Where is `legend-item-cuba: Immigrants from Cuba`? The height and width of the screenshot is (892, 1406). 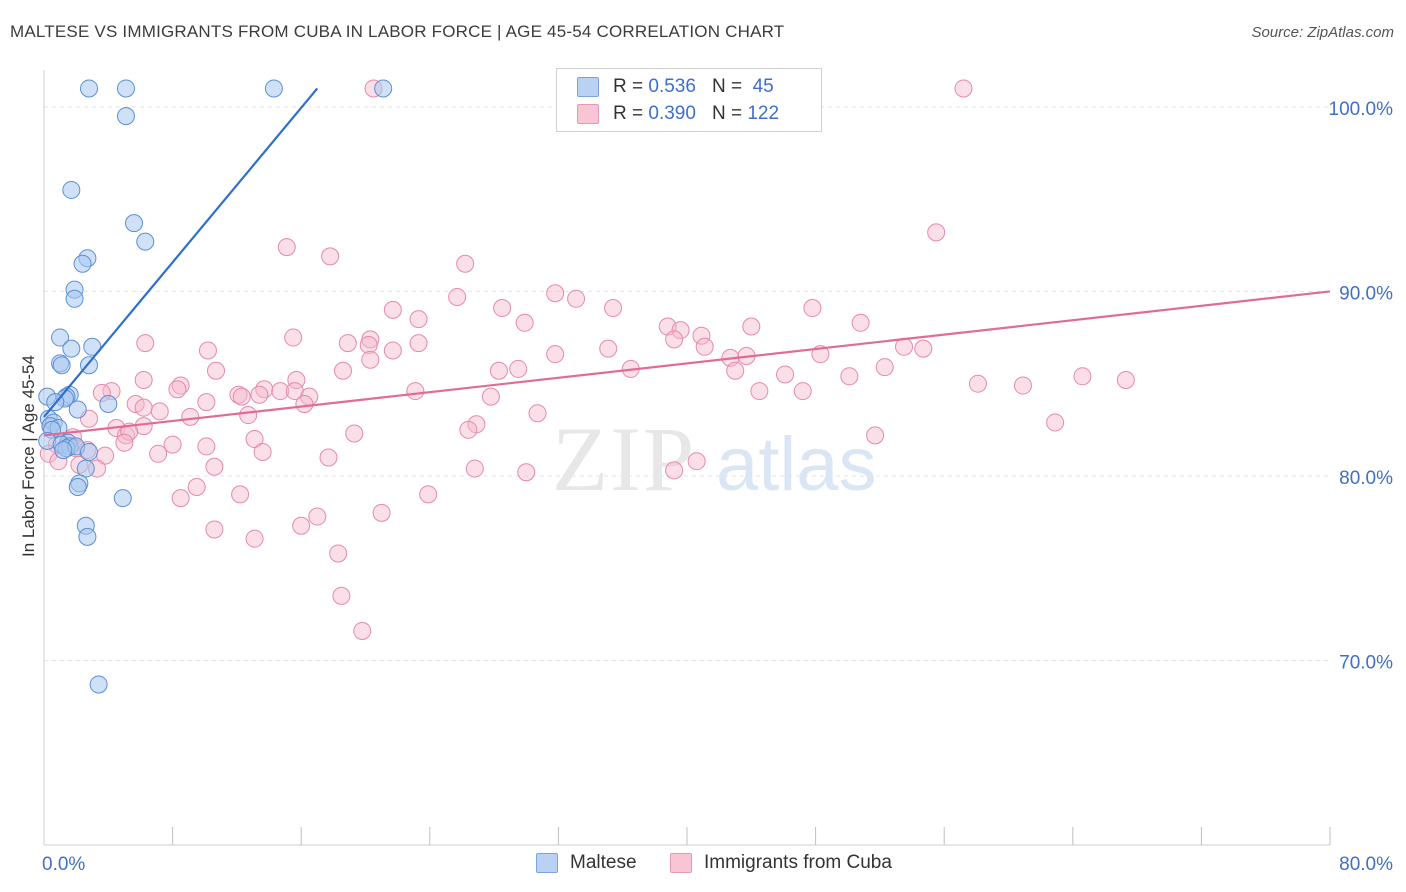 legend-item-cuba: Immigrants from Cuba is located at coordinates (781, 863).